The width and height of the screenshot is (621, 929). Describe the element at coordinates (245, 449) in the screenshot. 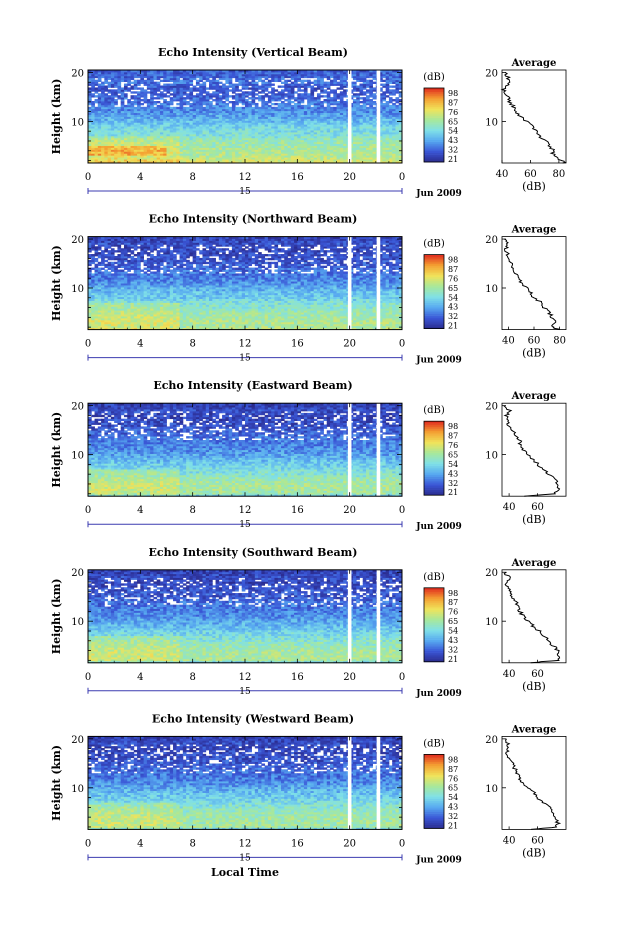

I see `heatmap-cells` at that location.